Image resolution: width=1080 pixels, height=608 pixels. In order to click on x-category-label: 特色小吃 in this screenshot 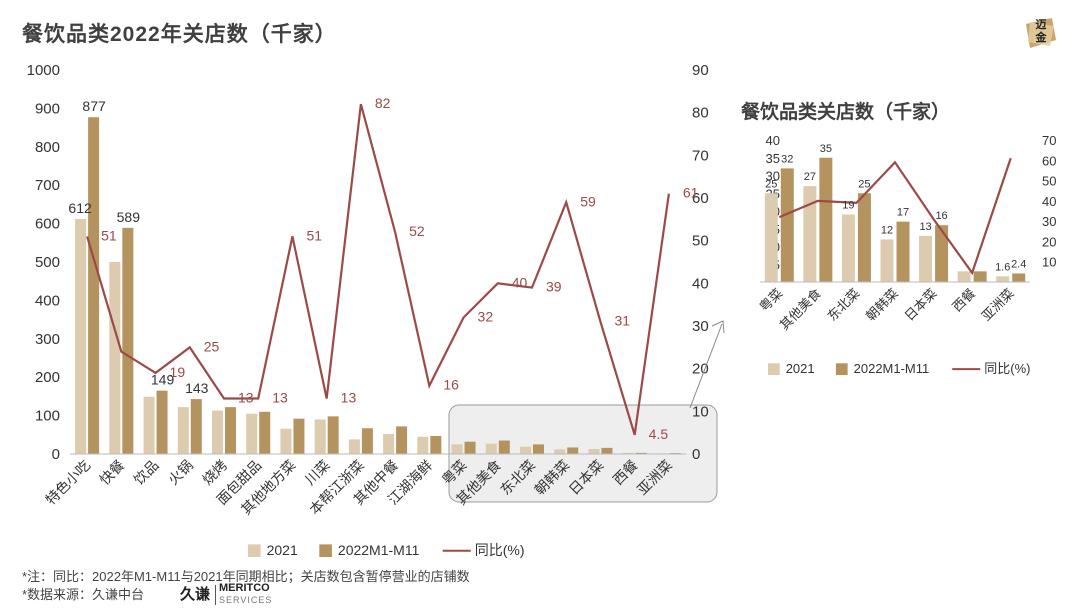, I will do `click(67, 482)`.